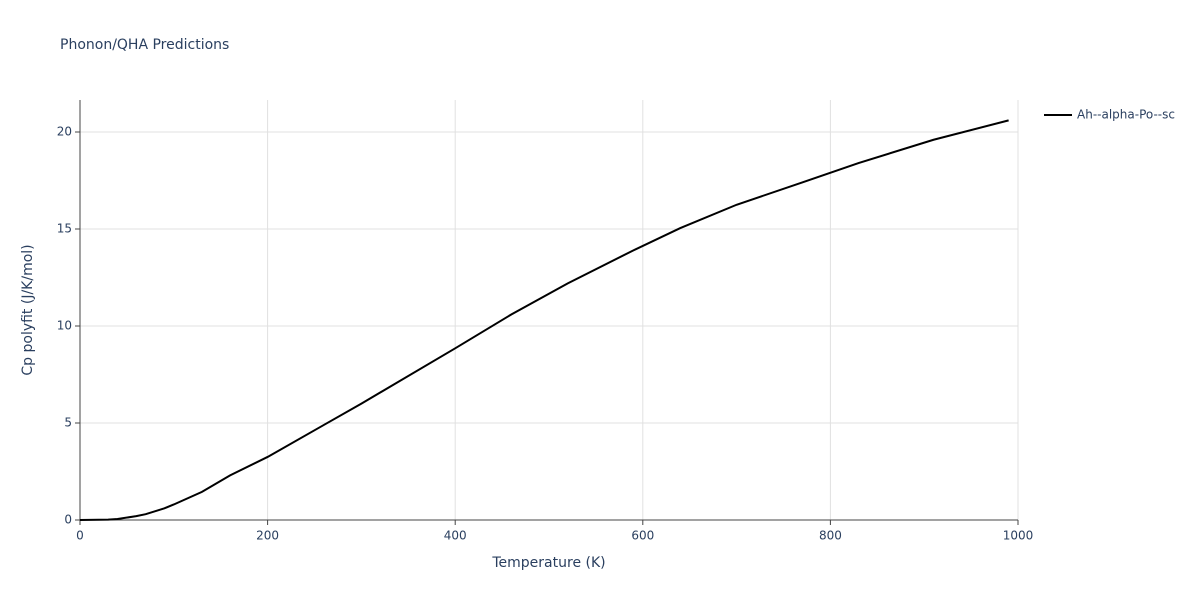 The width and height of the screenshot is (1200, 600). Describe the element at coordinates (267, 536) in the screenshot. I see `x-tick-label: 200` at that location.